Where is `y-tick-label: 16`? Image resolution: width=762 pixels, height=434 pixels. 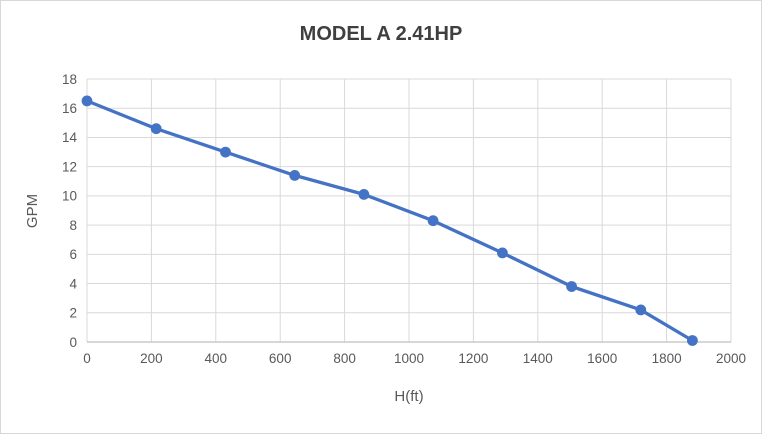 y-tick-label: 16 is located at coordinates (69, 108).